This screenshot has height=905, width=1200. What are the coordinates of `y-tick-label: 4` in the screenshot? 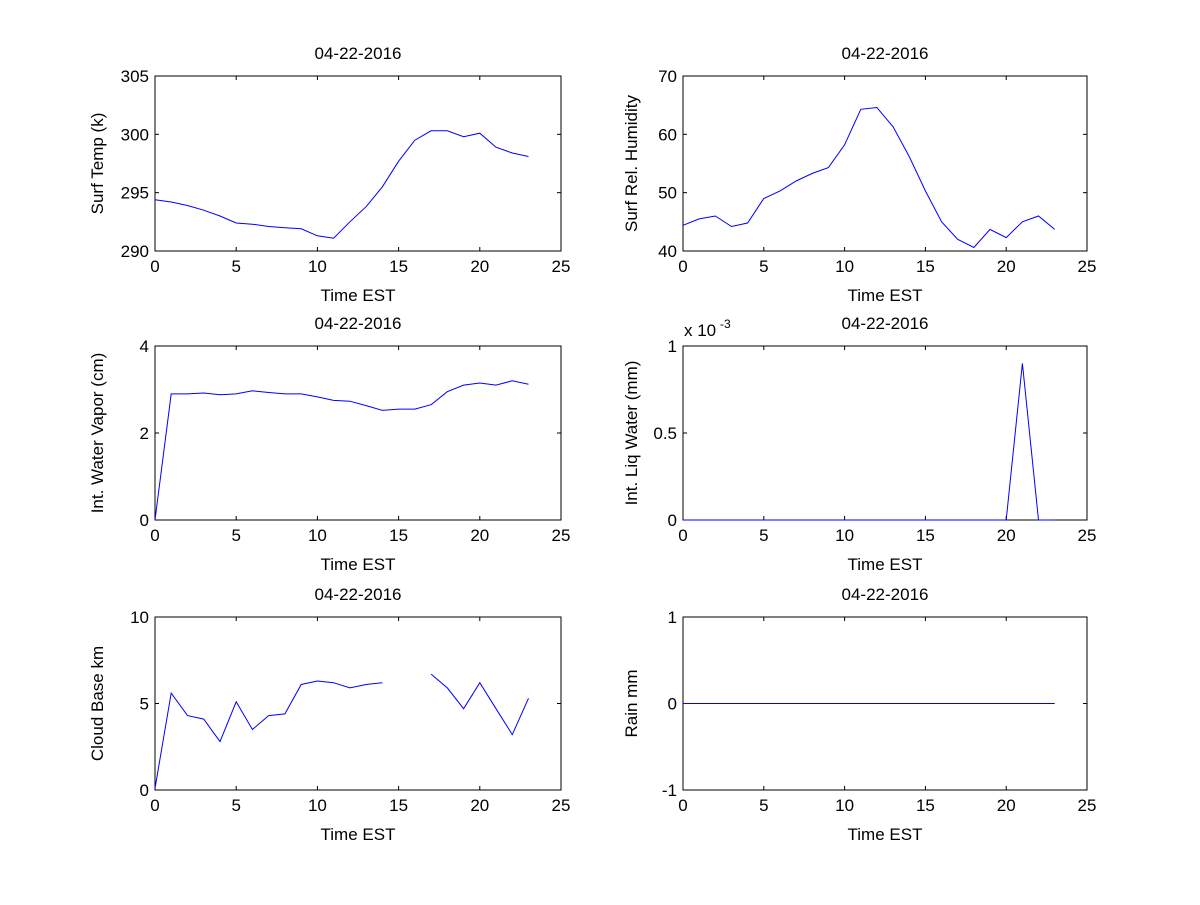 It's located at (144, 346).